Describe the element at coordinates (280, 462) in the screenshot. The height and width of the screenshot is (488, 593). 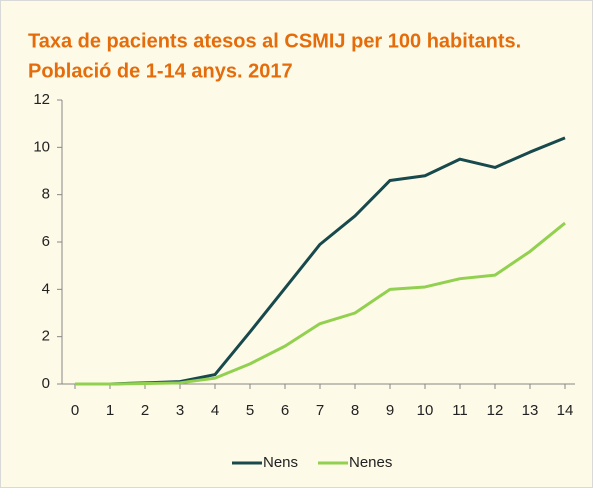
I see `legend-label: Nens` at that location.